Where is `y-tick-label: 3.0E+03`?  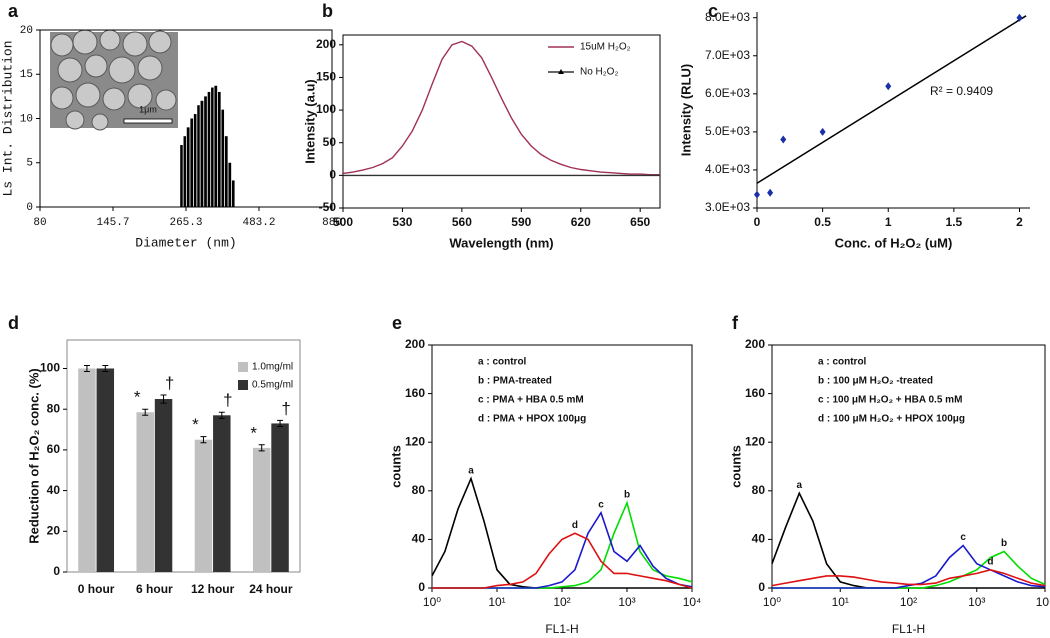 y-tick-label: 3.0E+03 is located at coordinates (727, 207).